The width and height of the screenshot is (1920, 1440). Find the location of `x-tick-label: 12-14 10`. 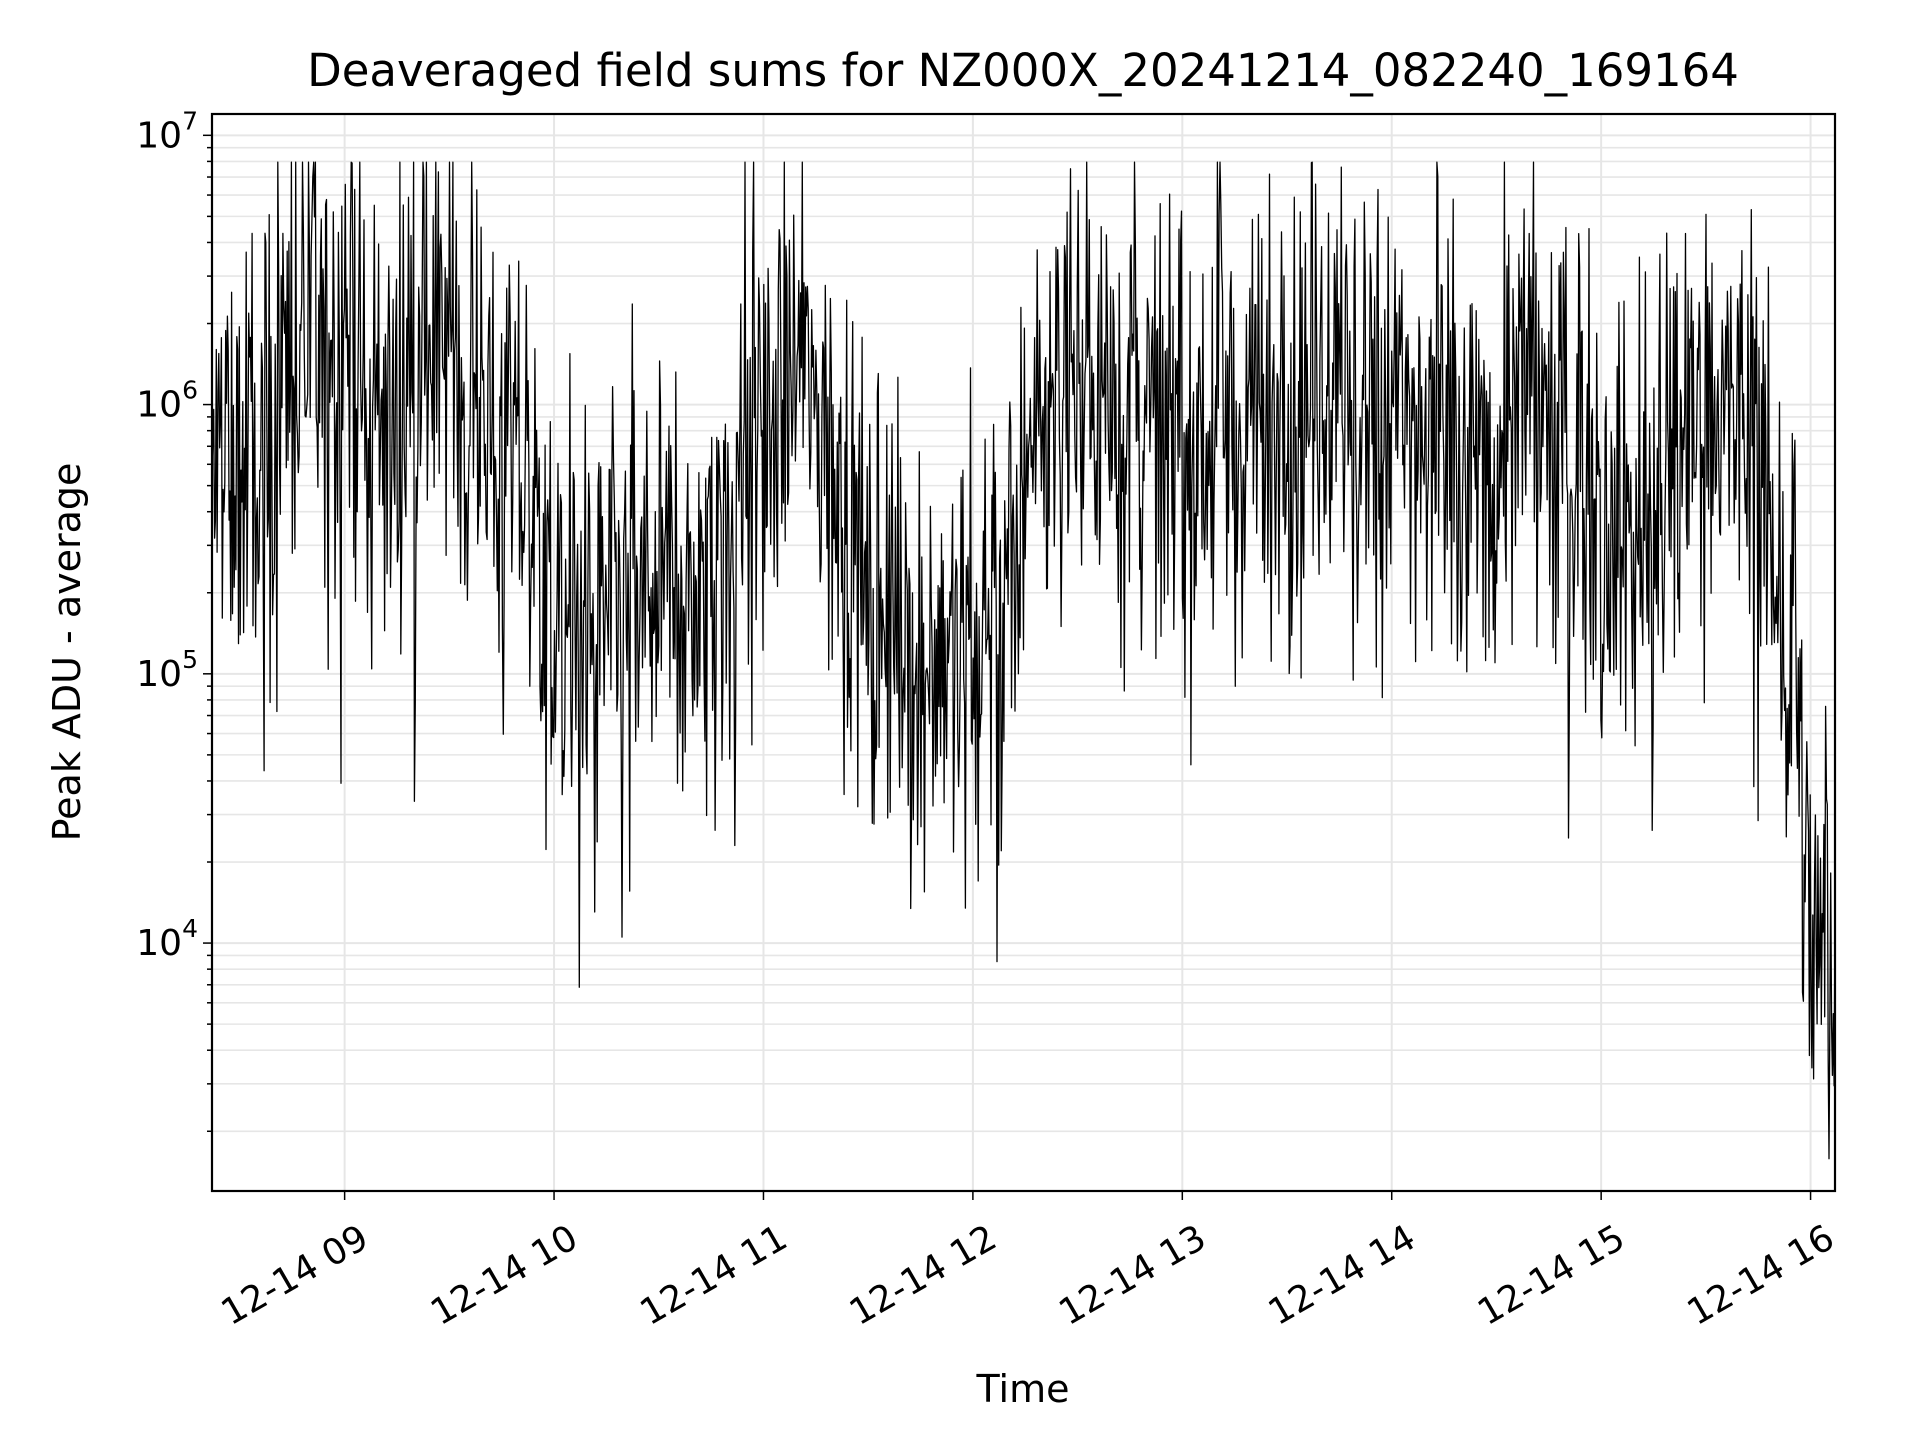

x-tick-label: 12-14 10 is located at coordinates (504, 1275).